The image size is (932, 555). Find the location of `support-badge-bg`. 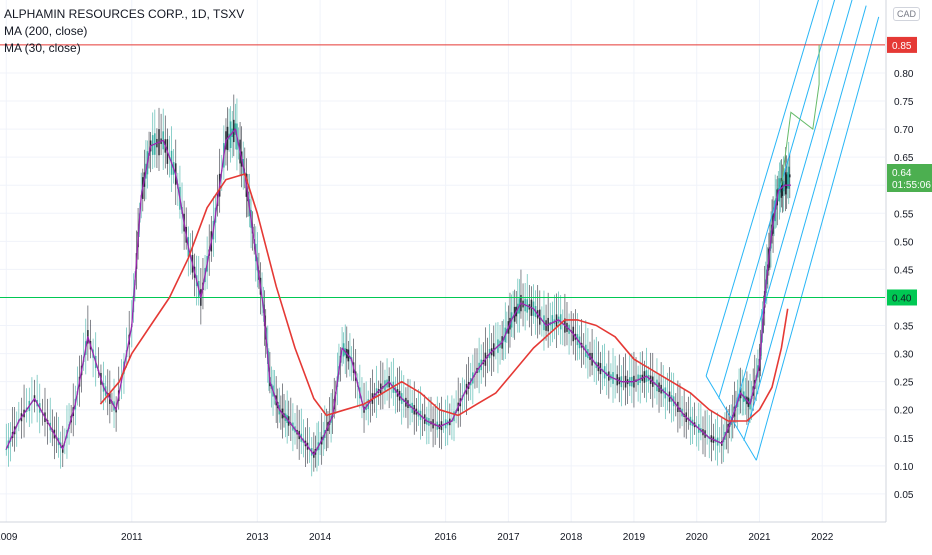

support-badge-bg is located at coordinates (902, 297).